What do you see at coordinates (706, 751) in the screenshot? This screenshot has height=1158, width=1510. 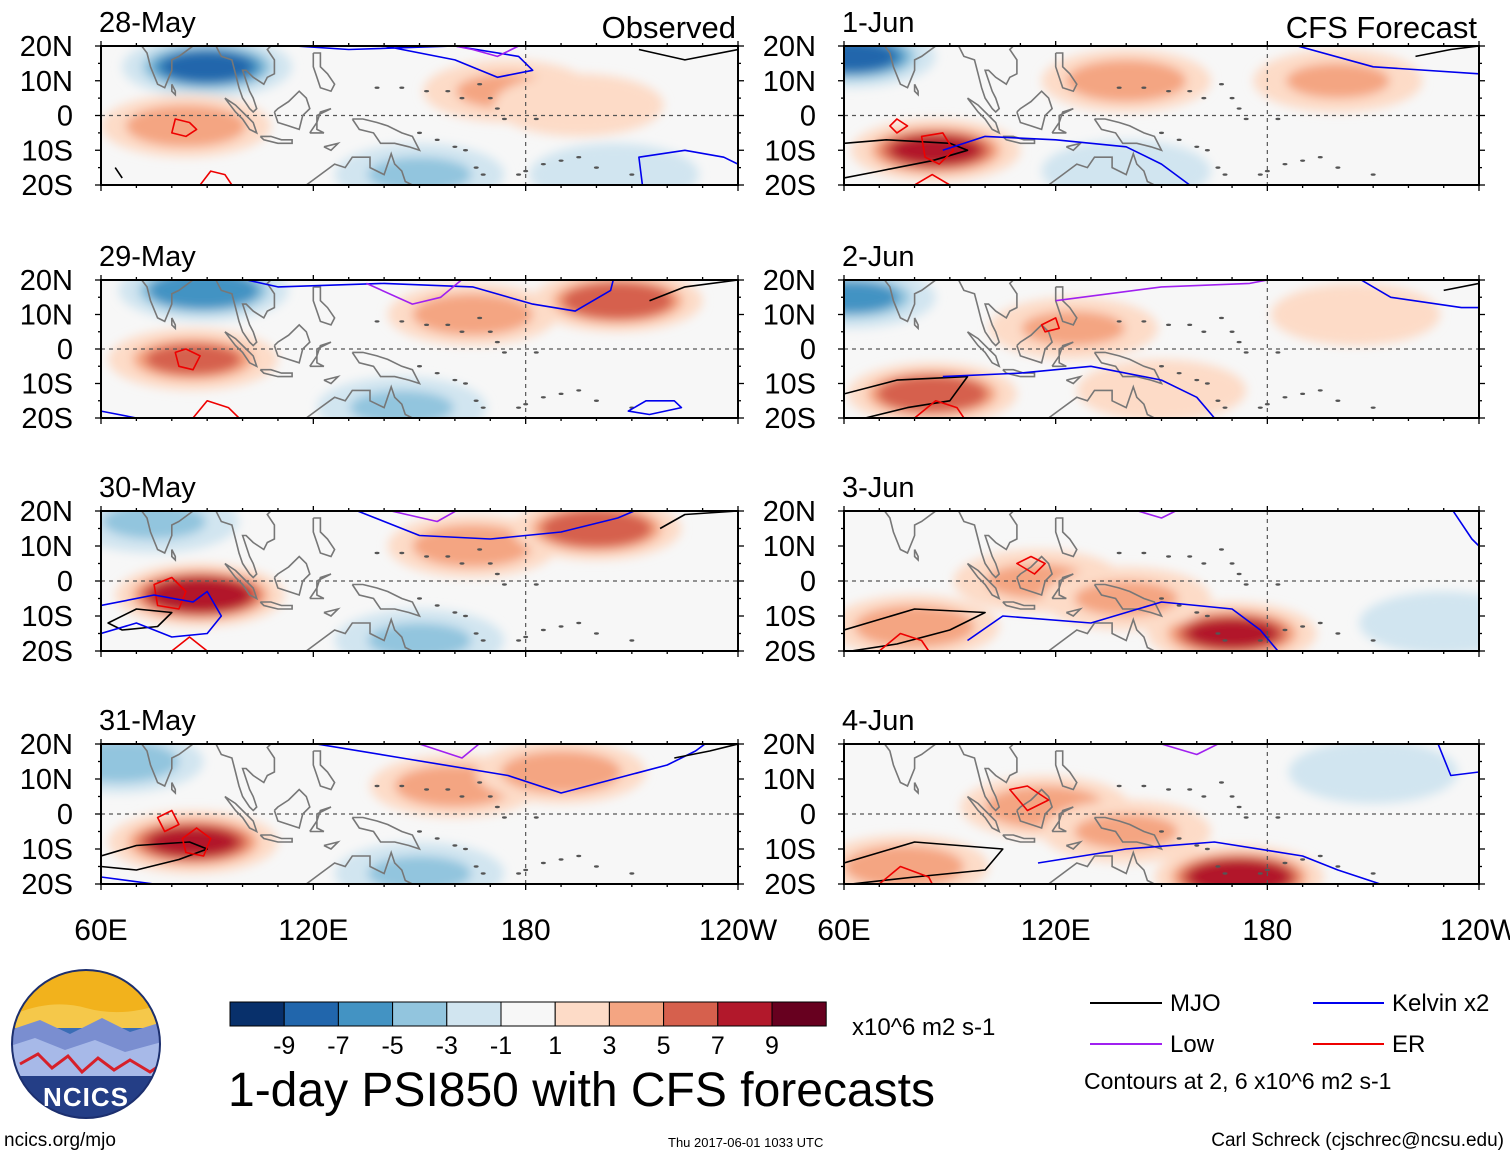 I see `mjo-contour` at bounding box center [706, 751].